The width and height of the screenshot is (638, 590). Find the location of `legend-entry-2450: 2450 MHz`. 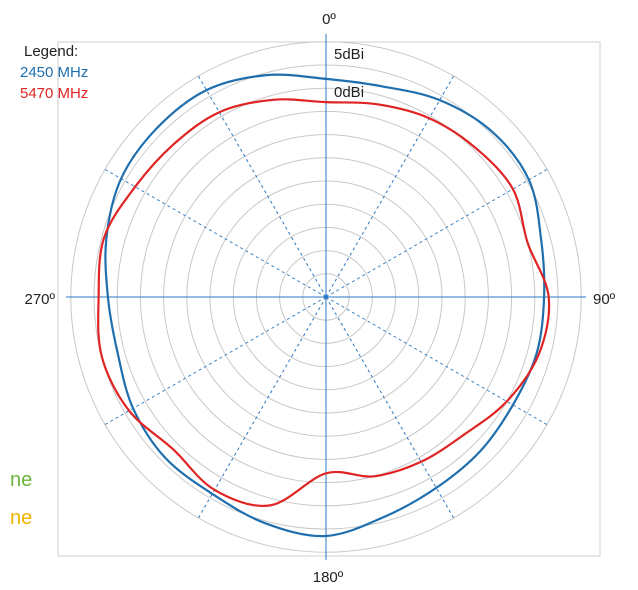

legend-entry-2450: 2450 MHz is located at coordinates (54, 72).